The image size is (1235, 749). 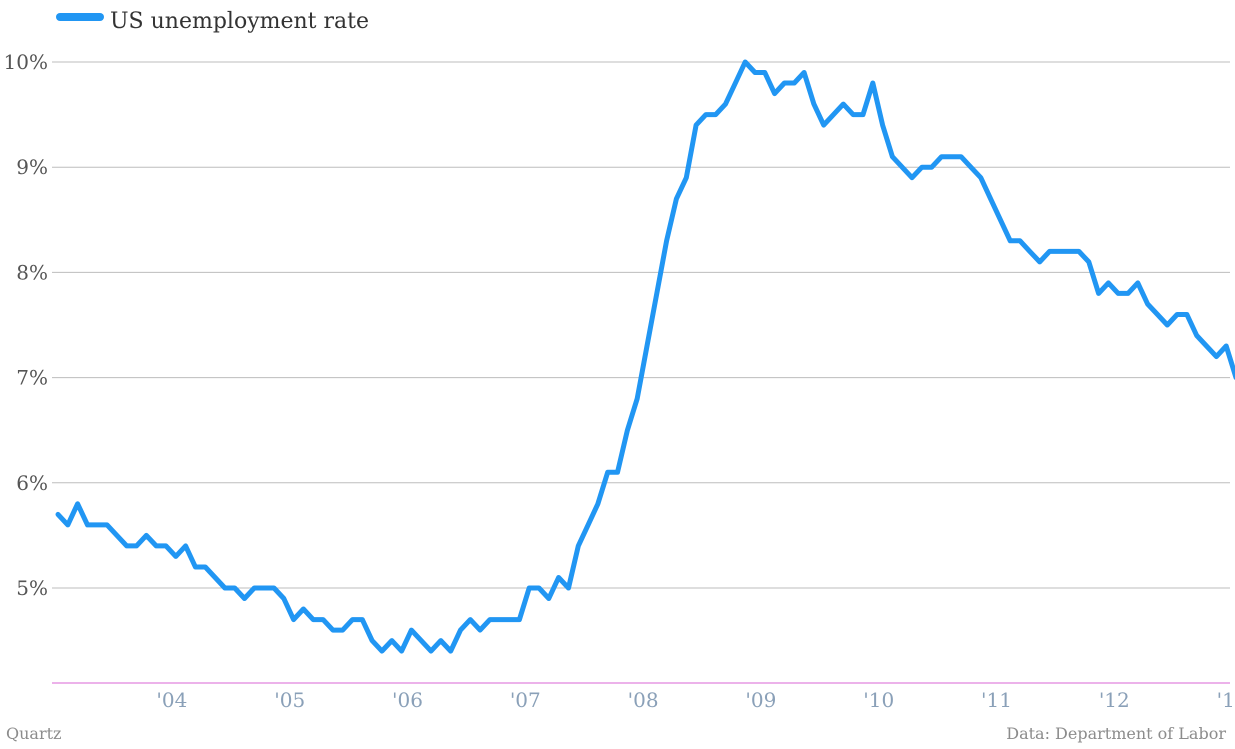 I want to click on x-tick-label: '10, so click(x=878, y=700).